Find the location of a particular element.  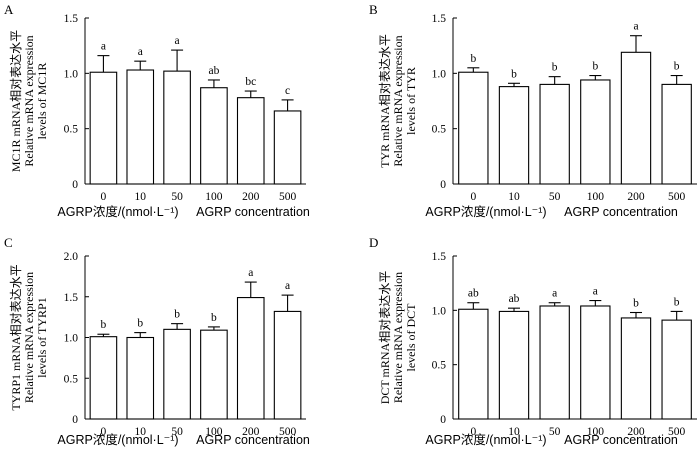

y-axis-label-line-3: levels of DCT is located at coordinates (411, 337).